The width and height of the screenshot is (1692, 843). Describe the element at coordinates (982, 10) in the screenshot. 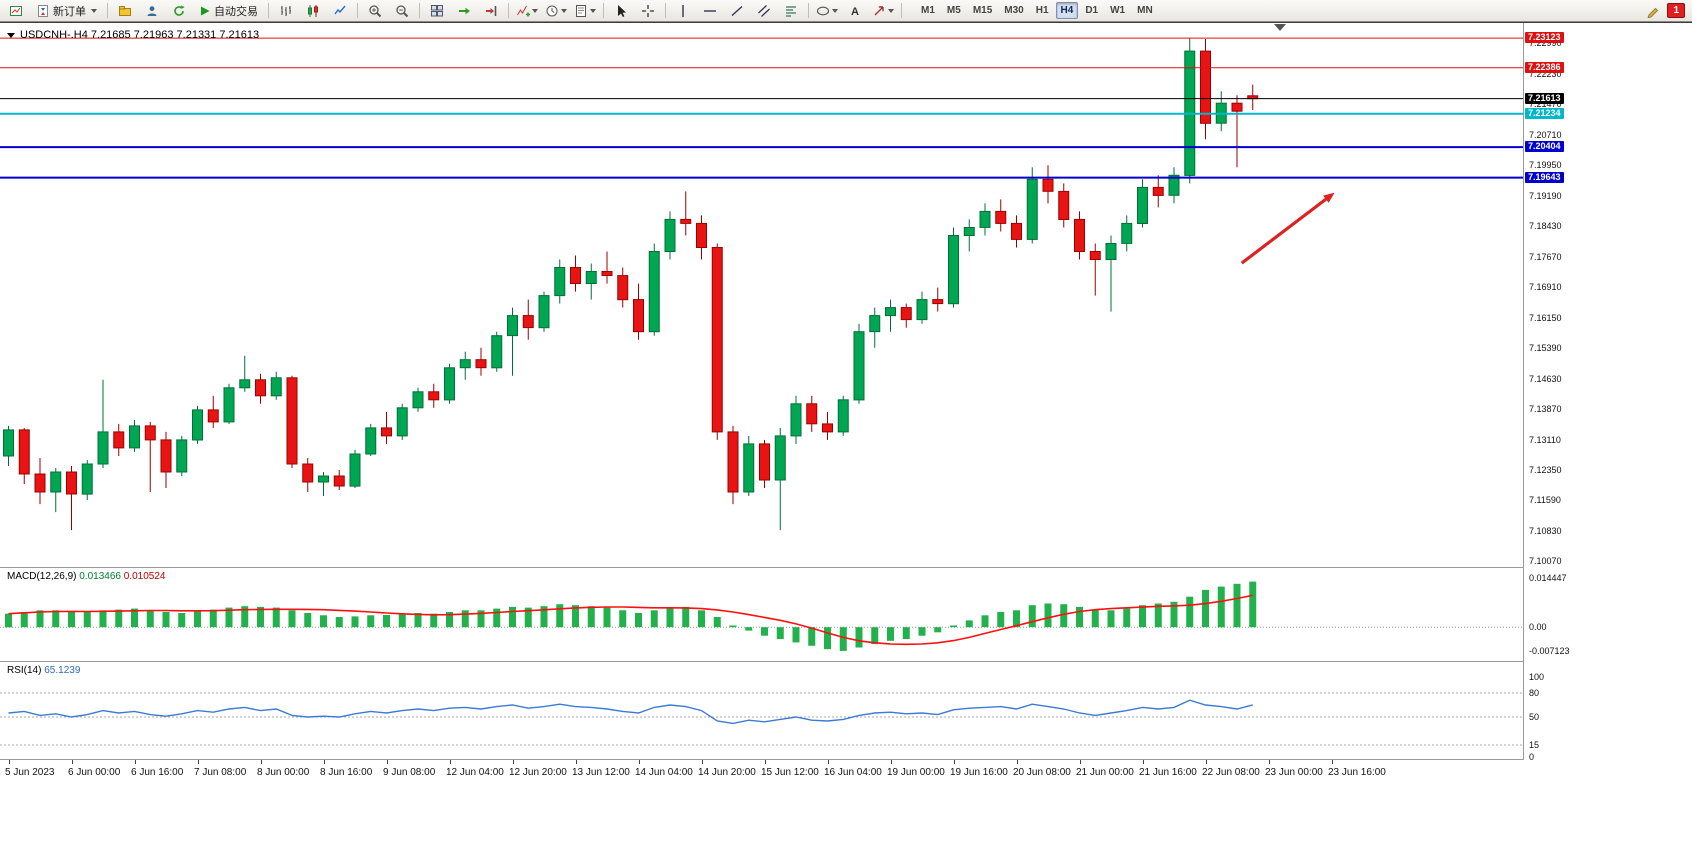

I see `timeframe-m15-button: M15` at that location.